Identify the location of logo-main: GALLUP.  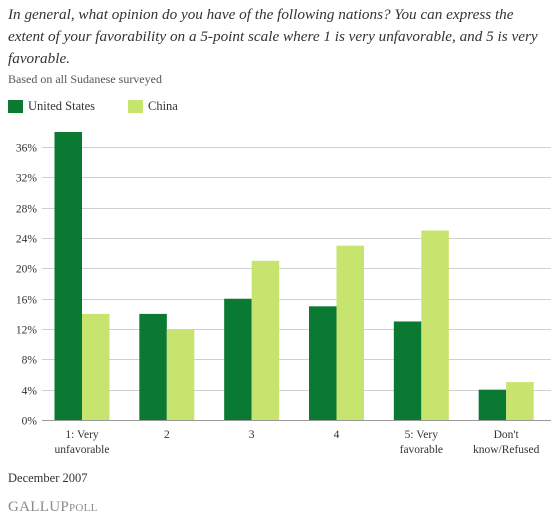
(38, 507).